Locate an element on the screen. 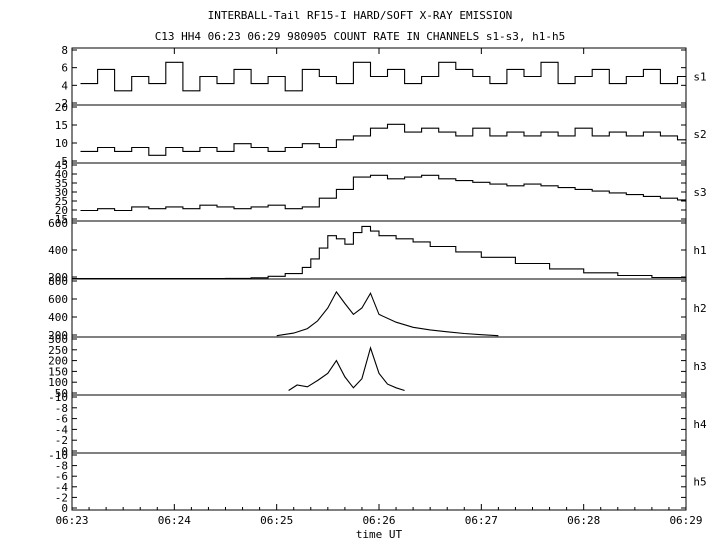  channel-label-h5: h5 is located at coordinates (699, 482).